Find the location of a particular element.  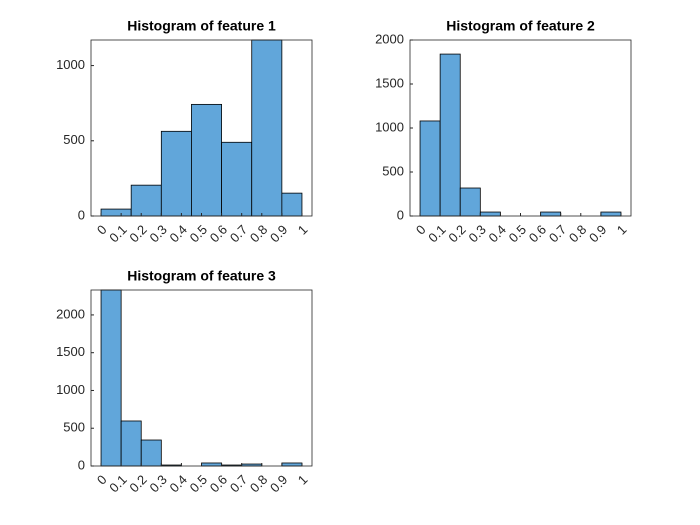

chart-title: Histogram of feature 1 is located at coordinates (201, 26).